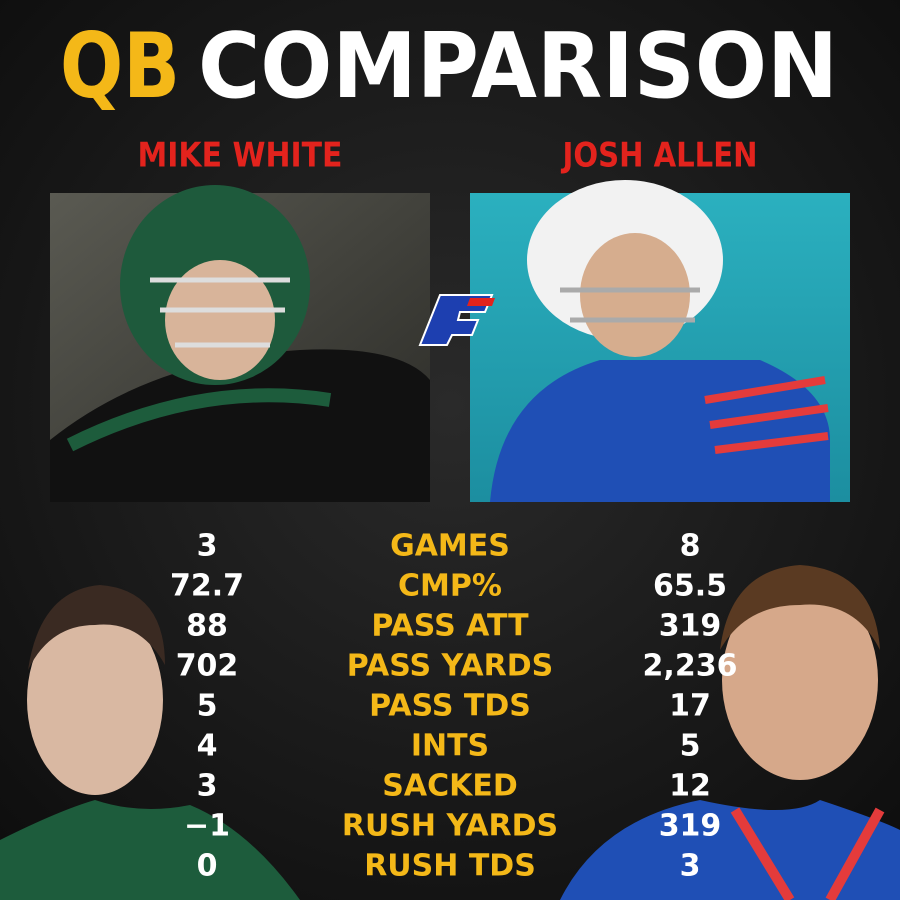 The width and height of the screenshot is (900, 900). I want to click on stat-left: 4, so click(207, 746).